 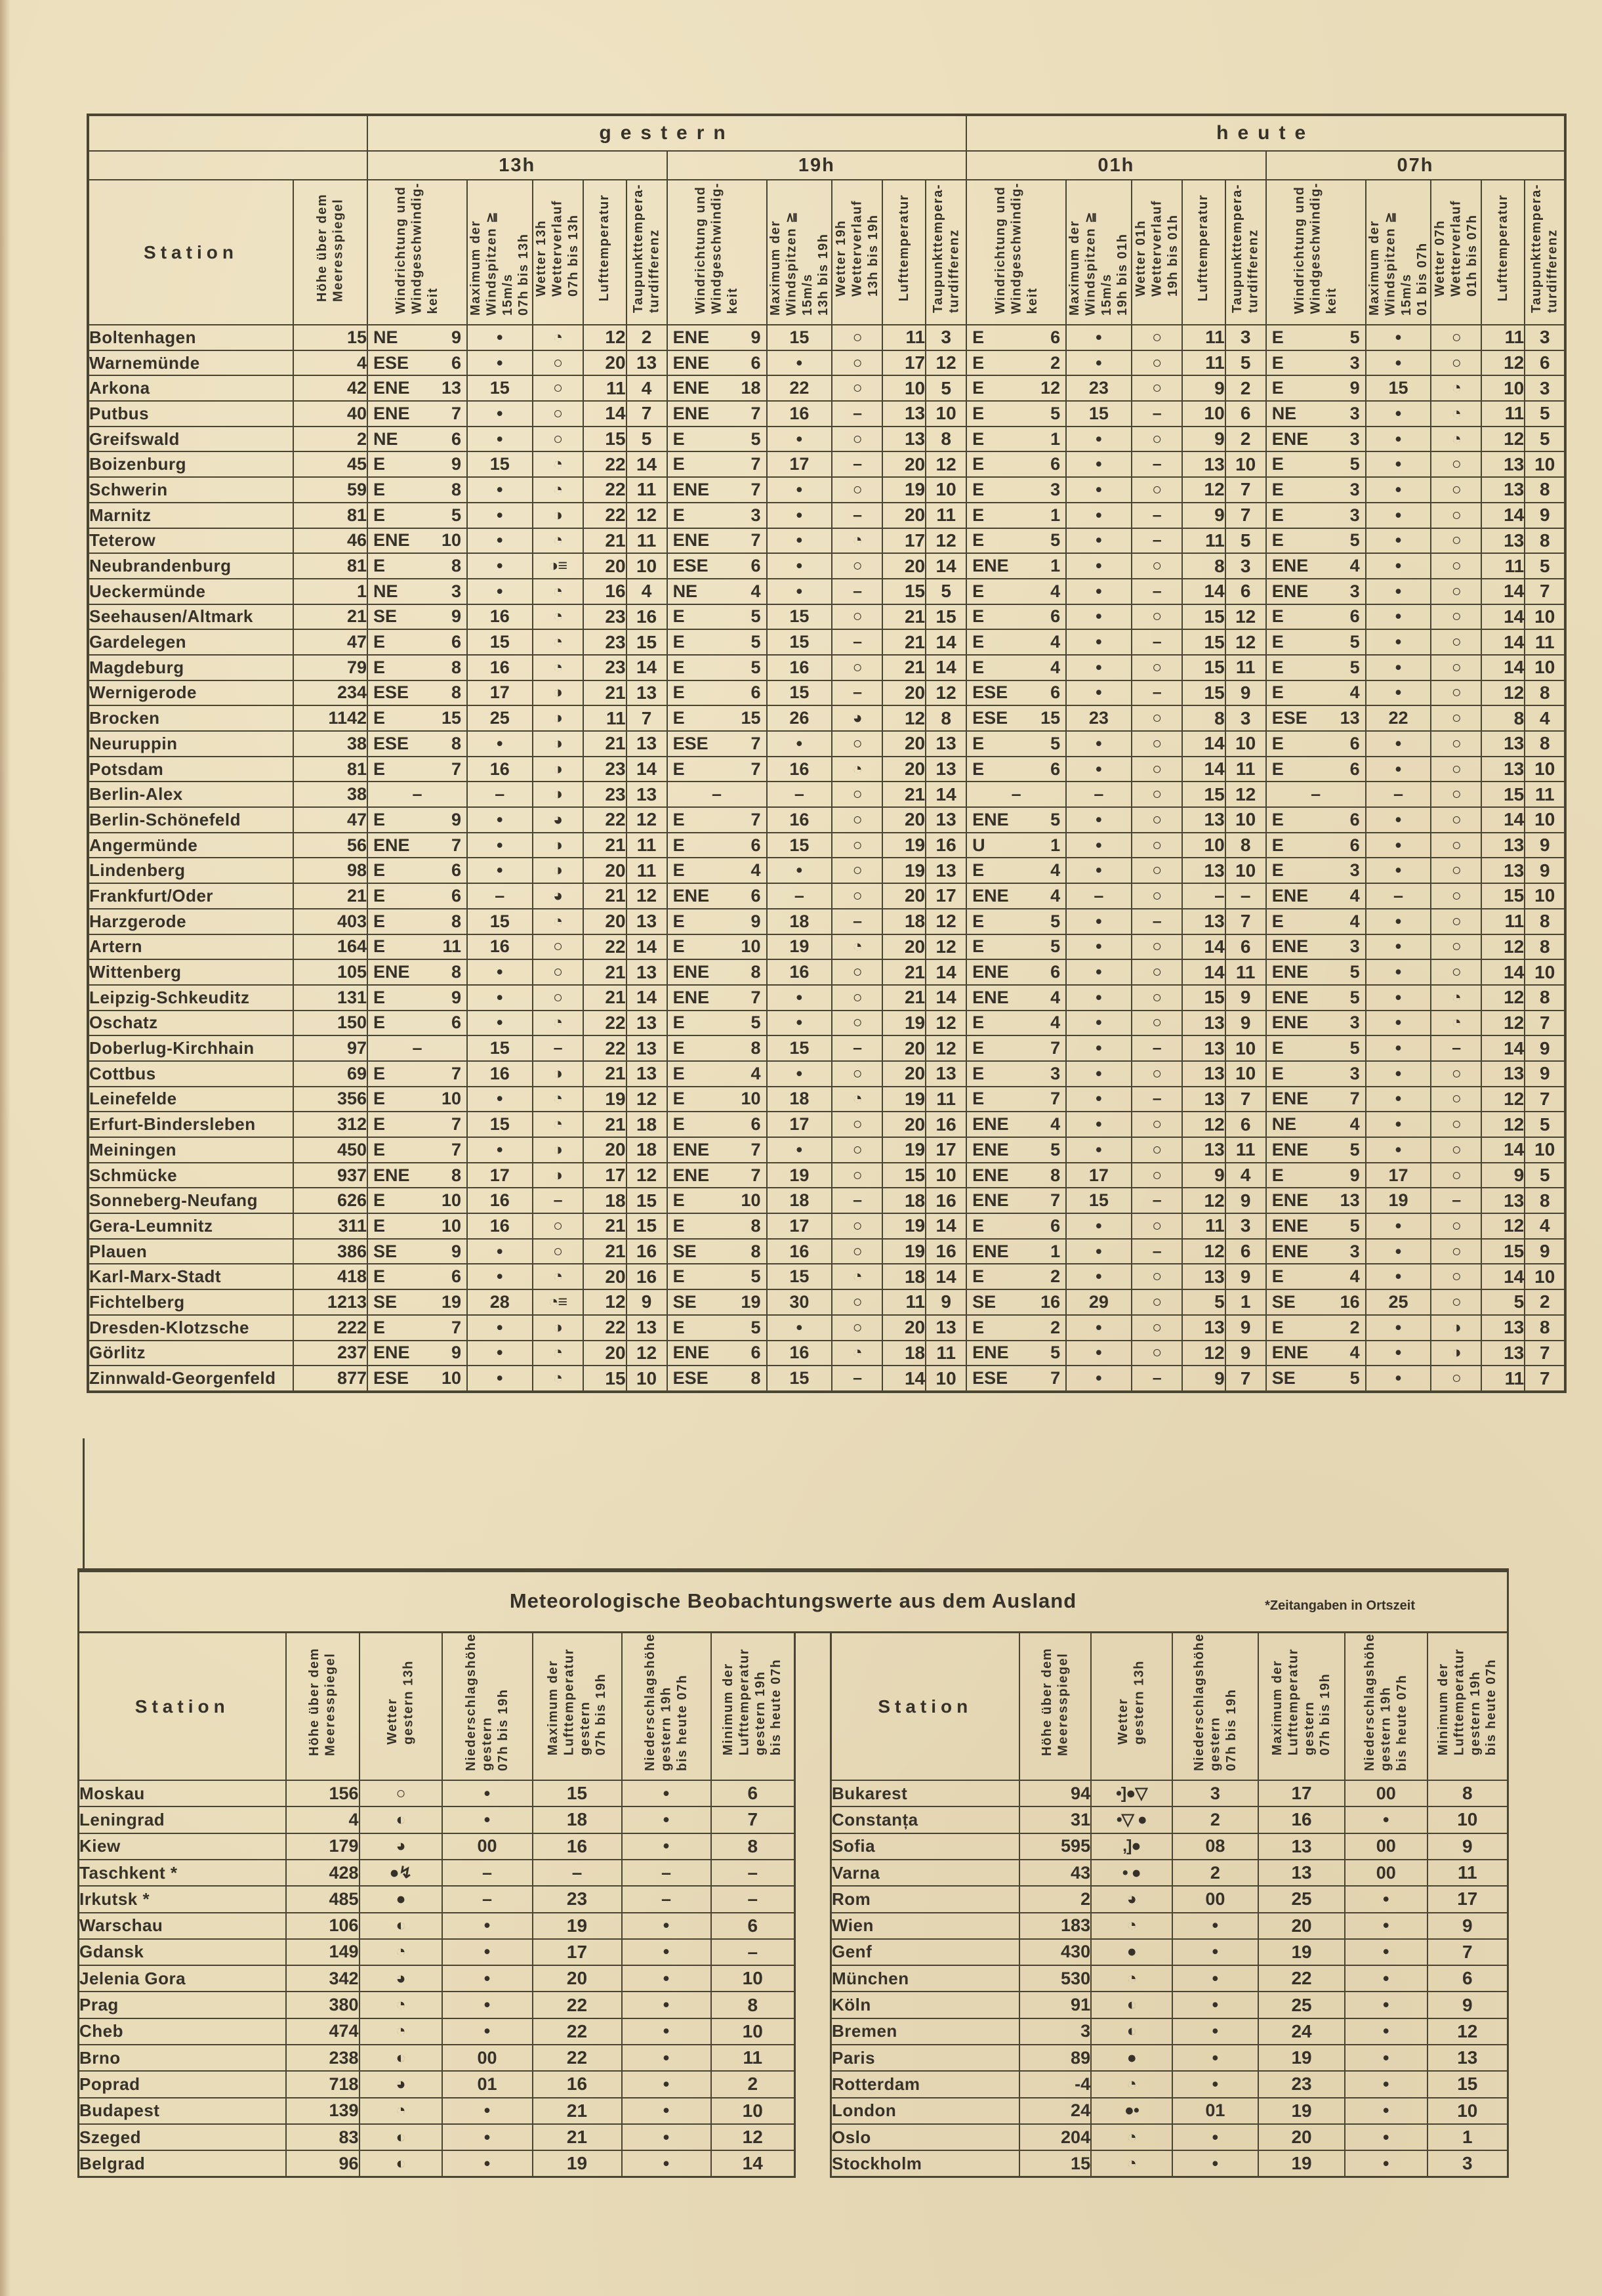 What do you see at coordinates (753, 1794) in the screenshot?
I see `tmin-cell: 6` at bounding box center [753, 1794].